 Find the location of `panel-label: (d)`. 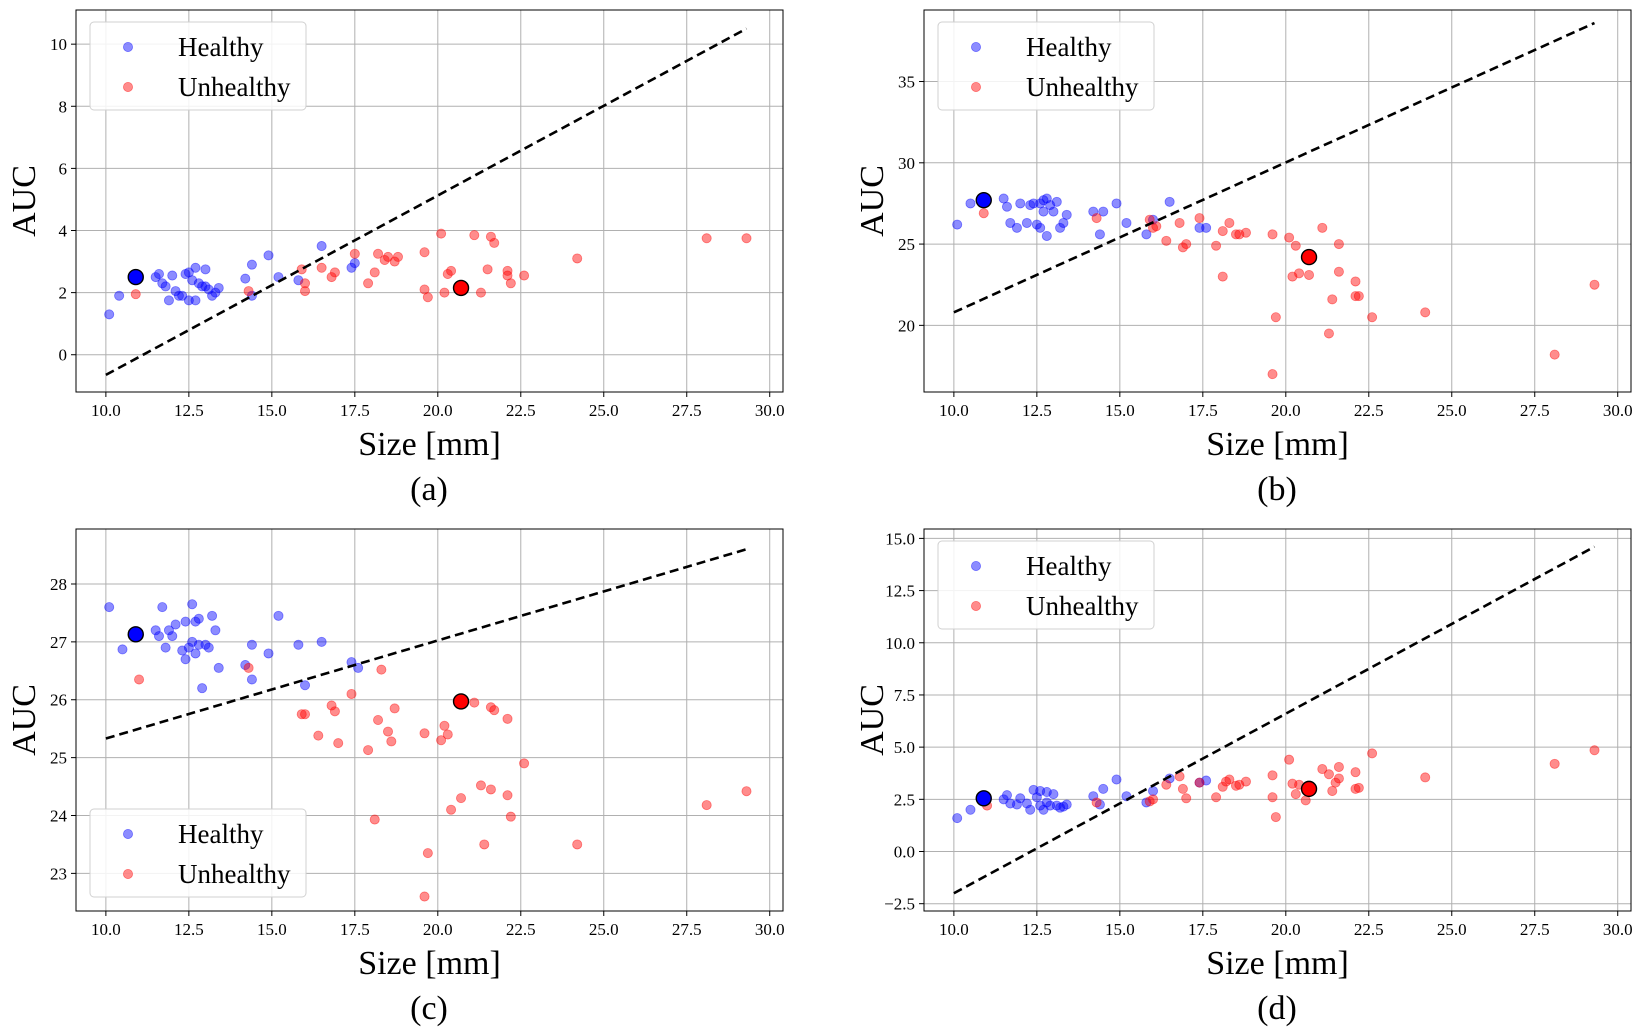

panel-label: (d) is located at coordinates (1277, 1008).